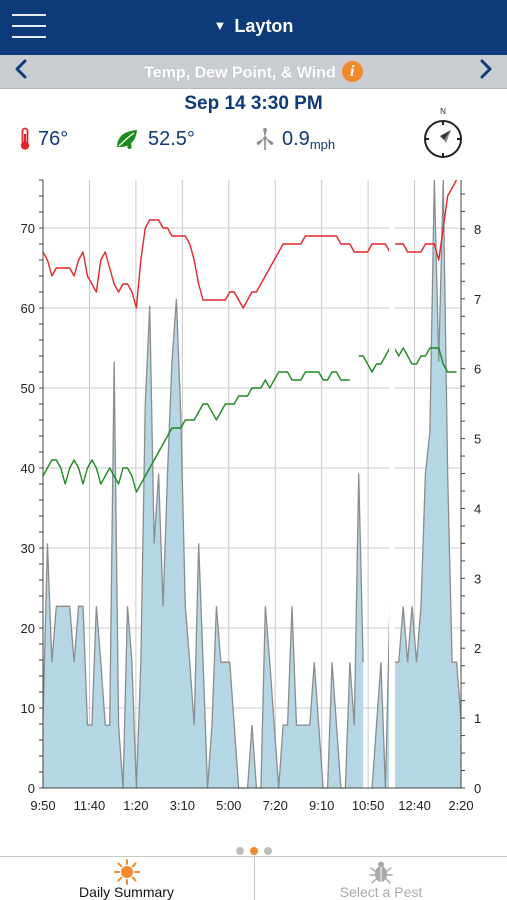  What do you see at coordinates (28, 228) in the screenshot?
I see `y-left-tick-label: 70` at bounding box center [28, 228].